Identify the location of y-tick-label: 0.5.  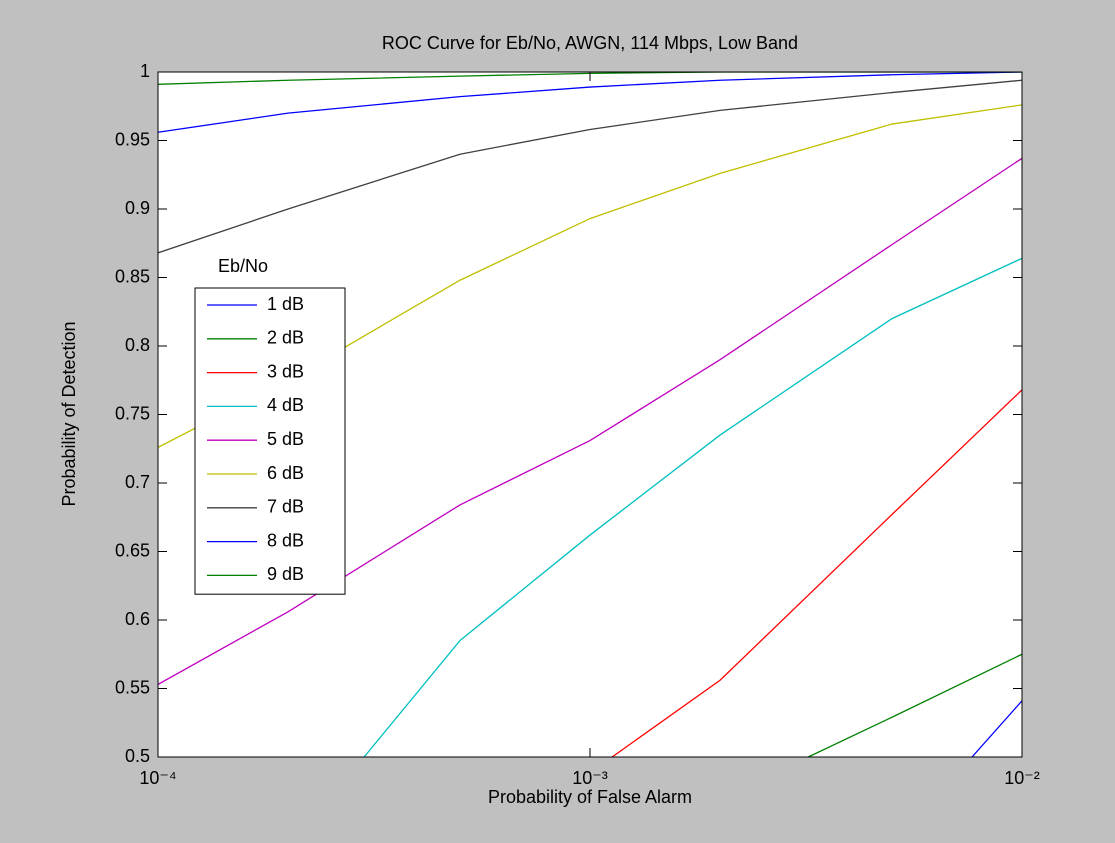
(137, 756).